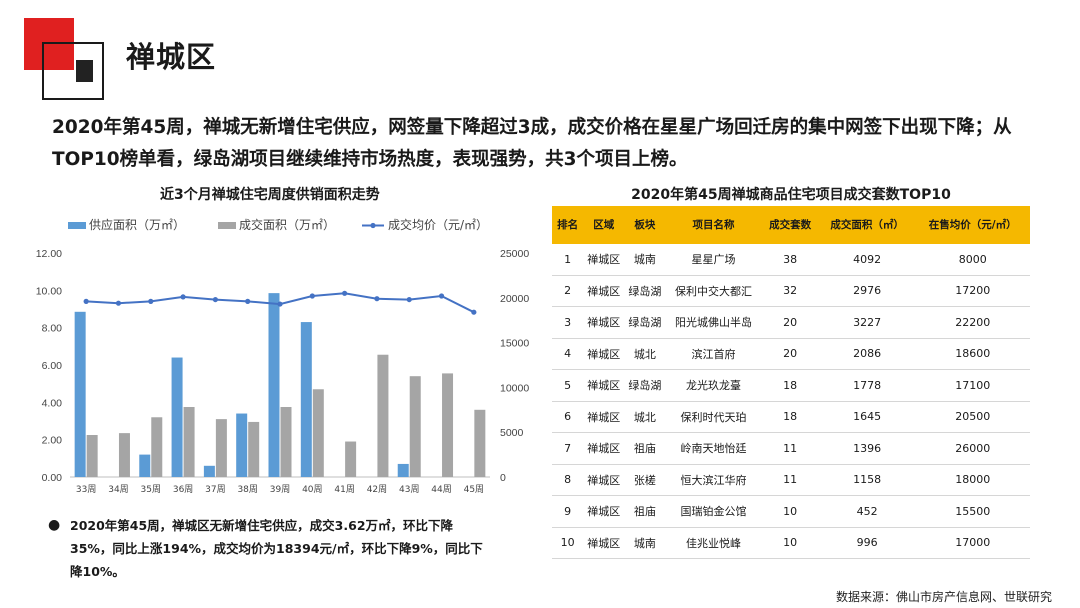  Describe the element at coordinates (645, 417) in the screenshot. I see `table-cell: 城北` at that location.